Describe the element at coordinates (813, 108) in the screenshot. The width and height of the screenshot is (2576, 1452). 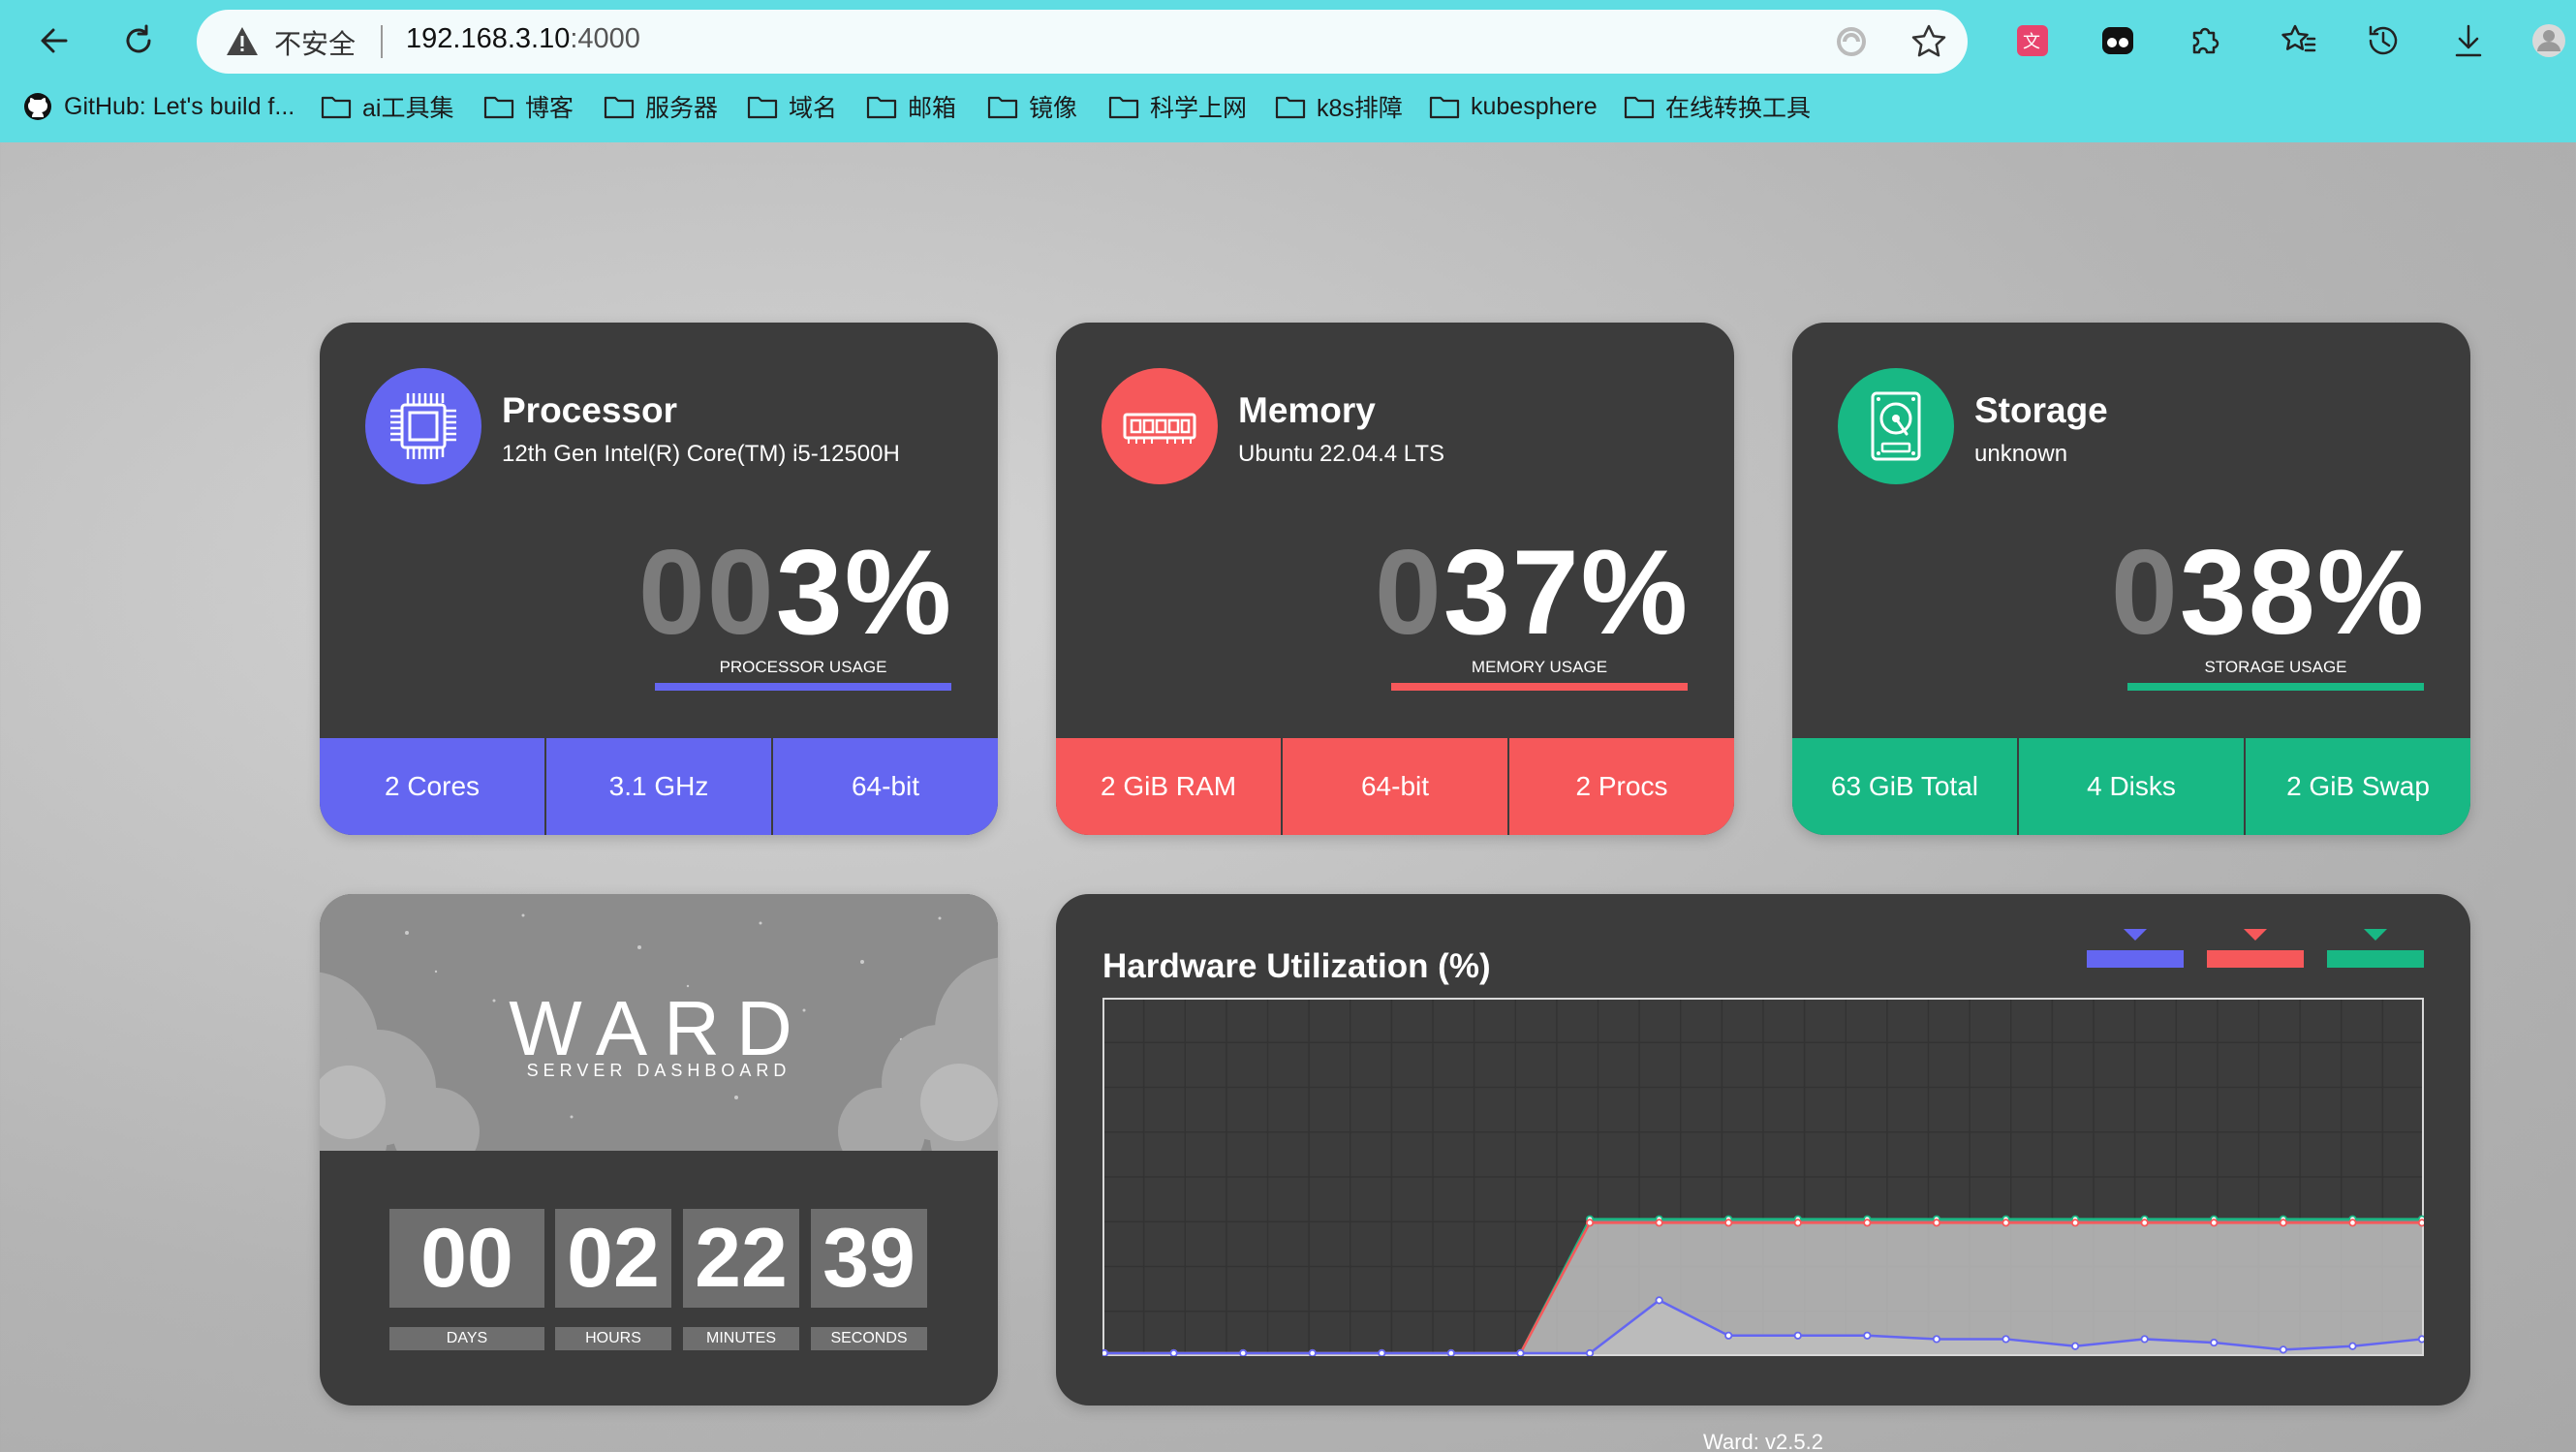
I see `bookmark-label: 域名` at that location.